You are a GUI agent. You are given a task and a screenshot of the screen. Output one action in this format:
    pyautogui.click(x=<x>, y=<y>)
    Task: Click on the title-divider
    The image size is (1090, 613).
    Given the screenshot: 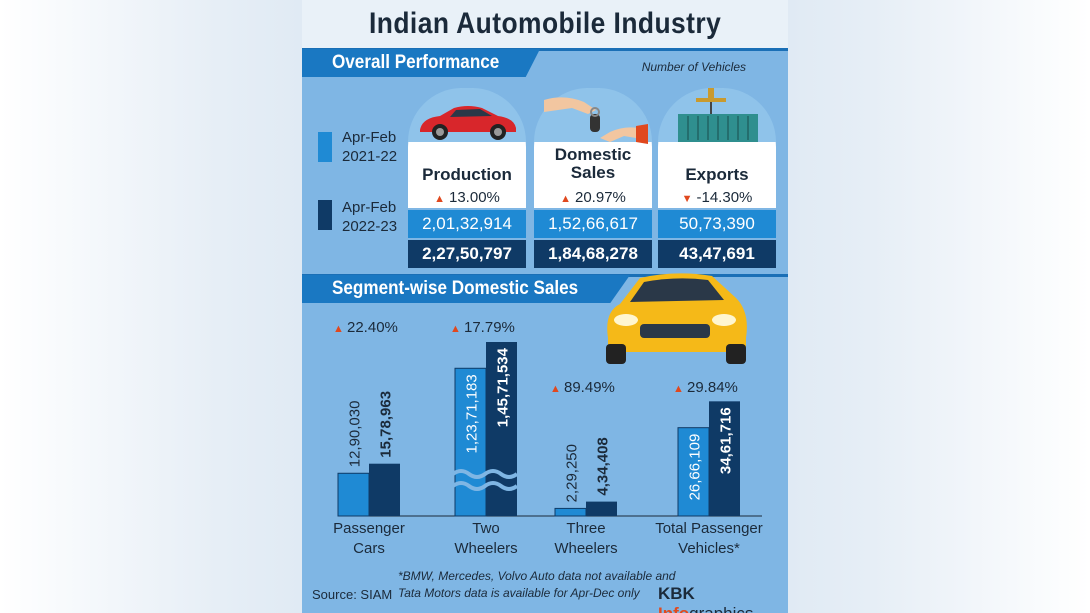 What is the action you would take?
    pyautogui.click(x=545, y=49)
    